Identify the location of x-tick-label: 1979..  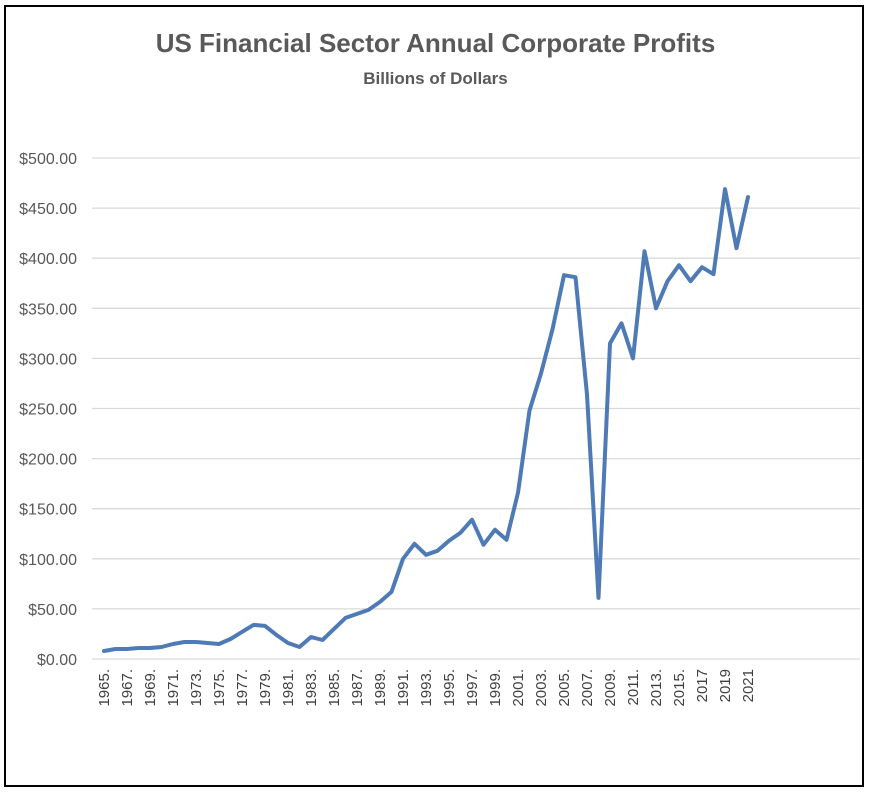
(265, 688).